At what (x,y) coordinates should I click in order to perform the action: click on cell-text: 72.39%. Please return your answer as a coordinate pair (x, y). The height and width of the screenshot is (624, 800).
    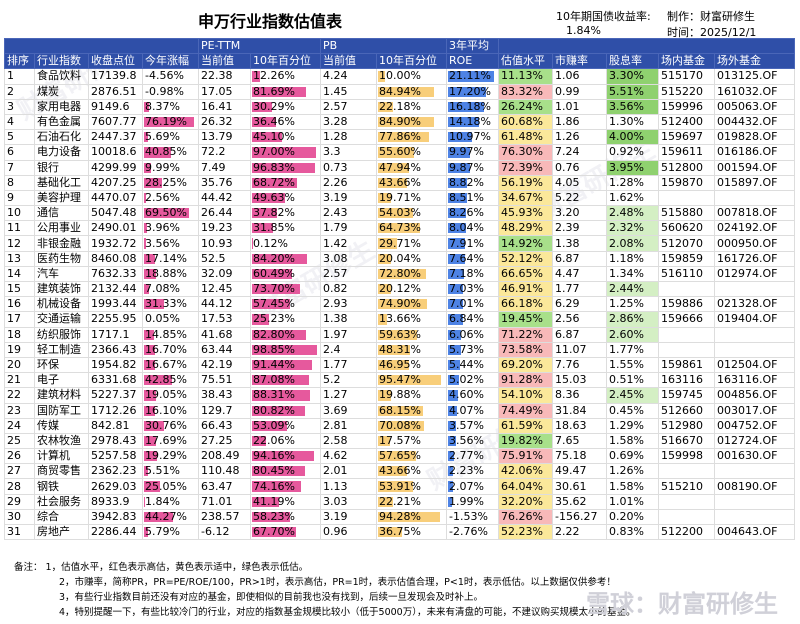
    Looking at the image, I should click on (522, 167).